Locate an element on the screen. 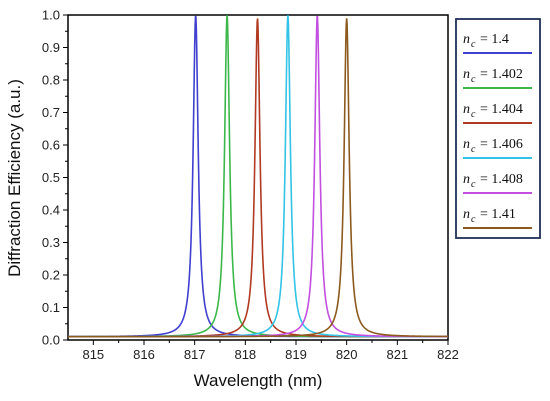 The height and width of the screenshot is (401, 550). y-tick-label: 0.9 is located at coordinates (51, 47).